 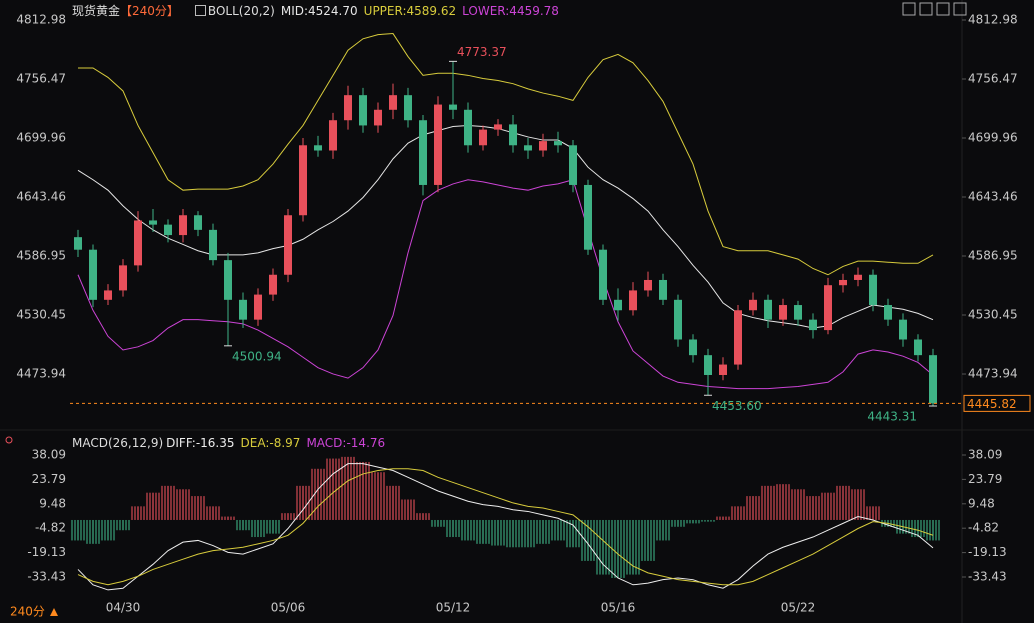 What do you see at coordinates (453, 608) in the screenshot?
I see `x-tick-label: 05/12` at bounding box center [453, 608].